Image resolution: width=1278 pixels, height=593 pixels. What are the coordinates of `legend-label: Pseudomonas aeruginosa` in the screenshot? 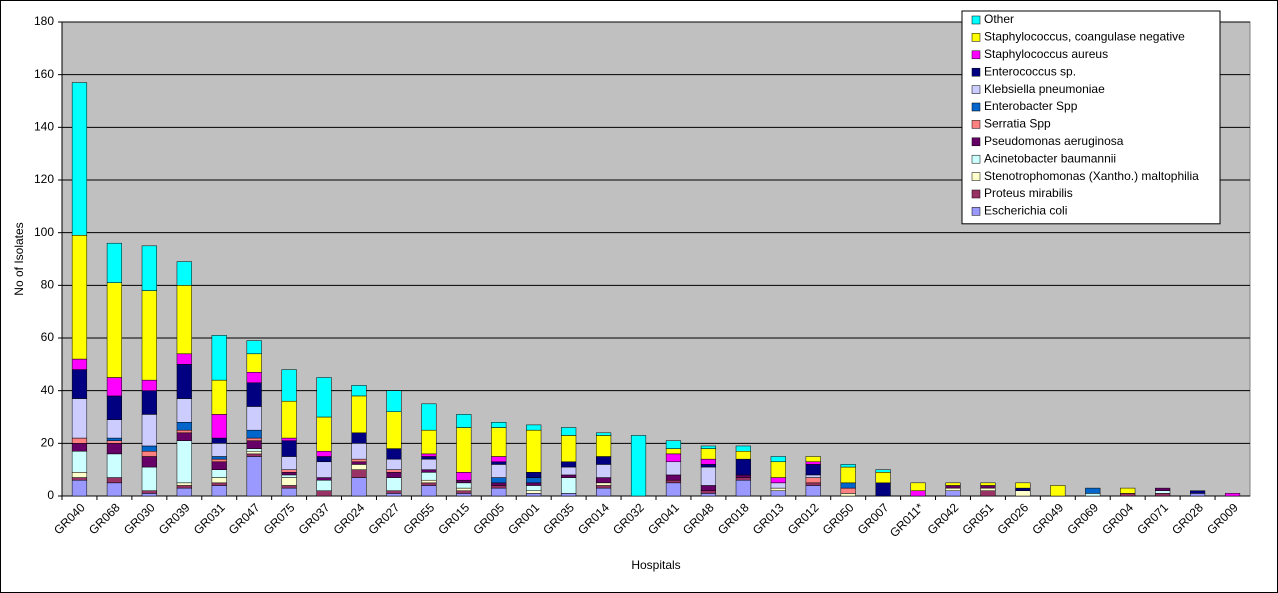 It's located at (1054, 141).